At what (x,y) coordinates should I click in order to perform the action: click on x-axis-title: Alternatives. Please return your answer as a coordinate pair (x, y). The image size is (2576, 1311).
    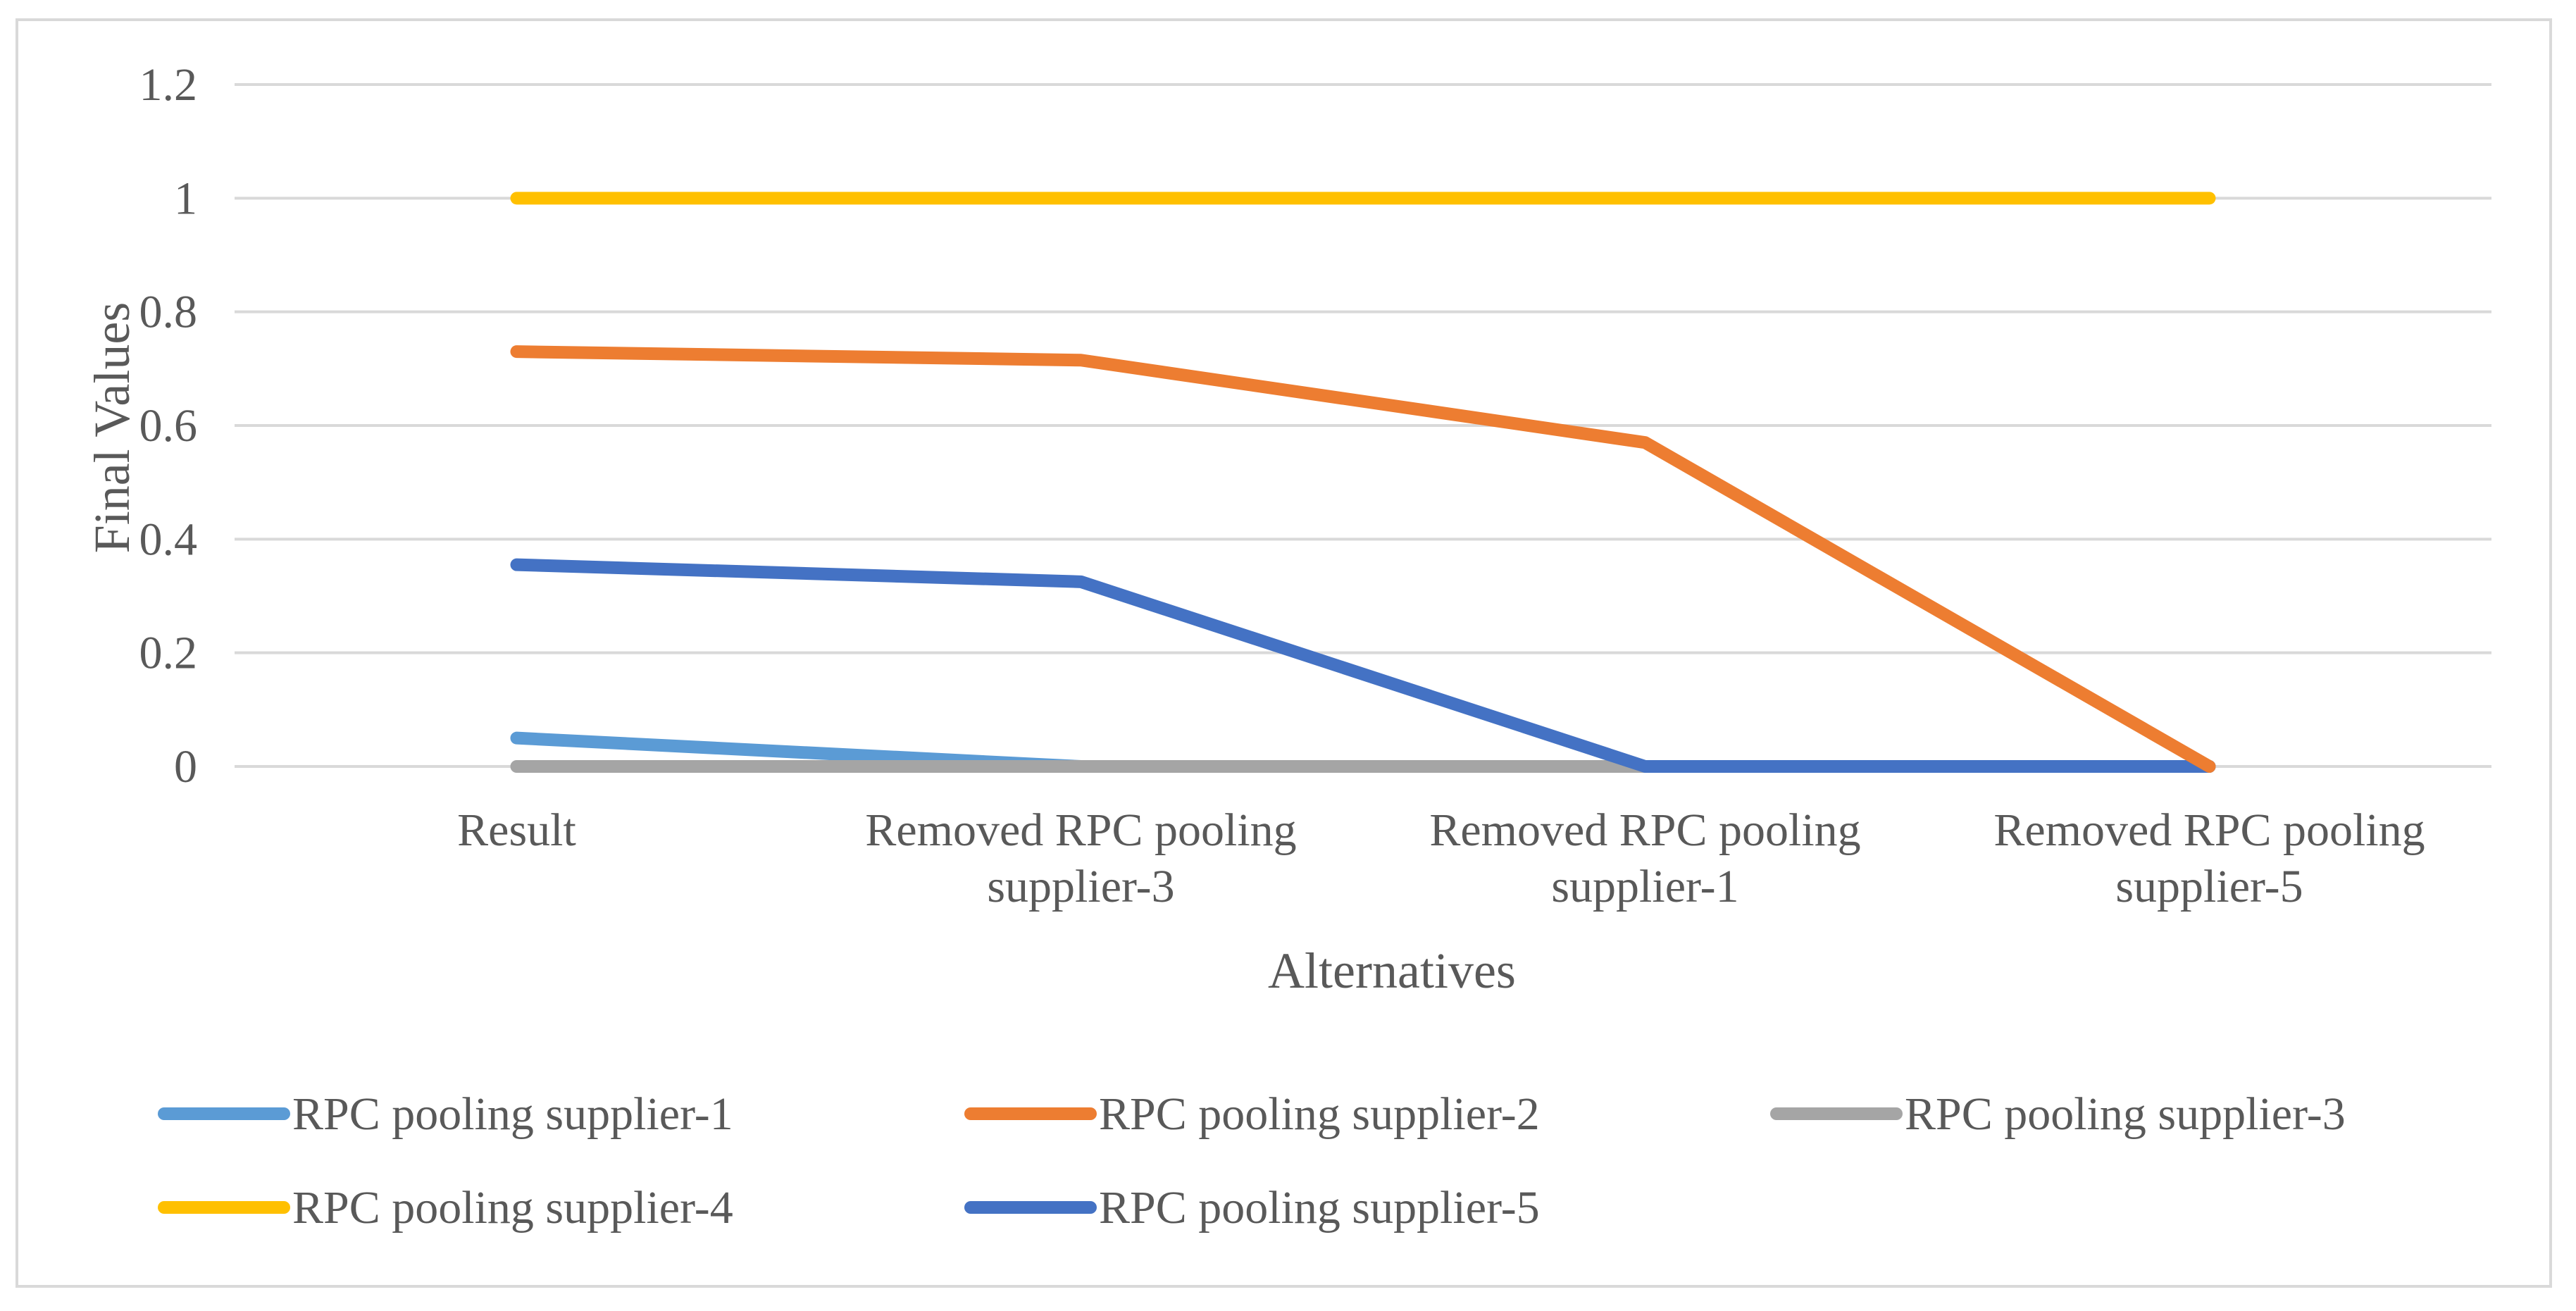
    Looking at the image, I should click on (1392, 971).